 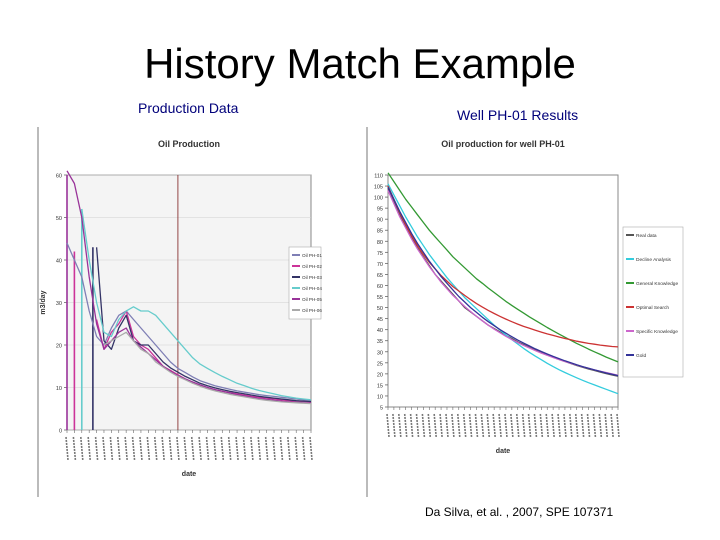 I want to click on y-tick-label: 110, so click(x=378, y=177).